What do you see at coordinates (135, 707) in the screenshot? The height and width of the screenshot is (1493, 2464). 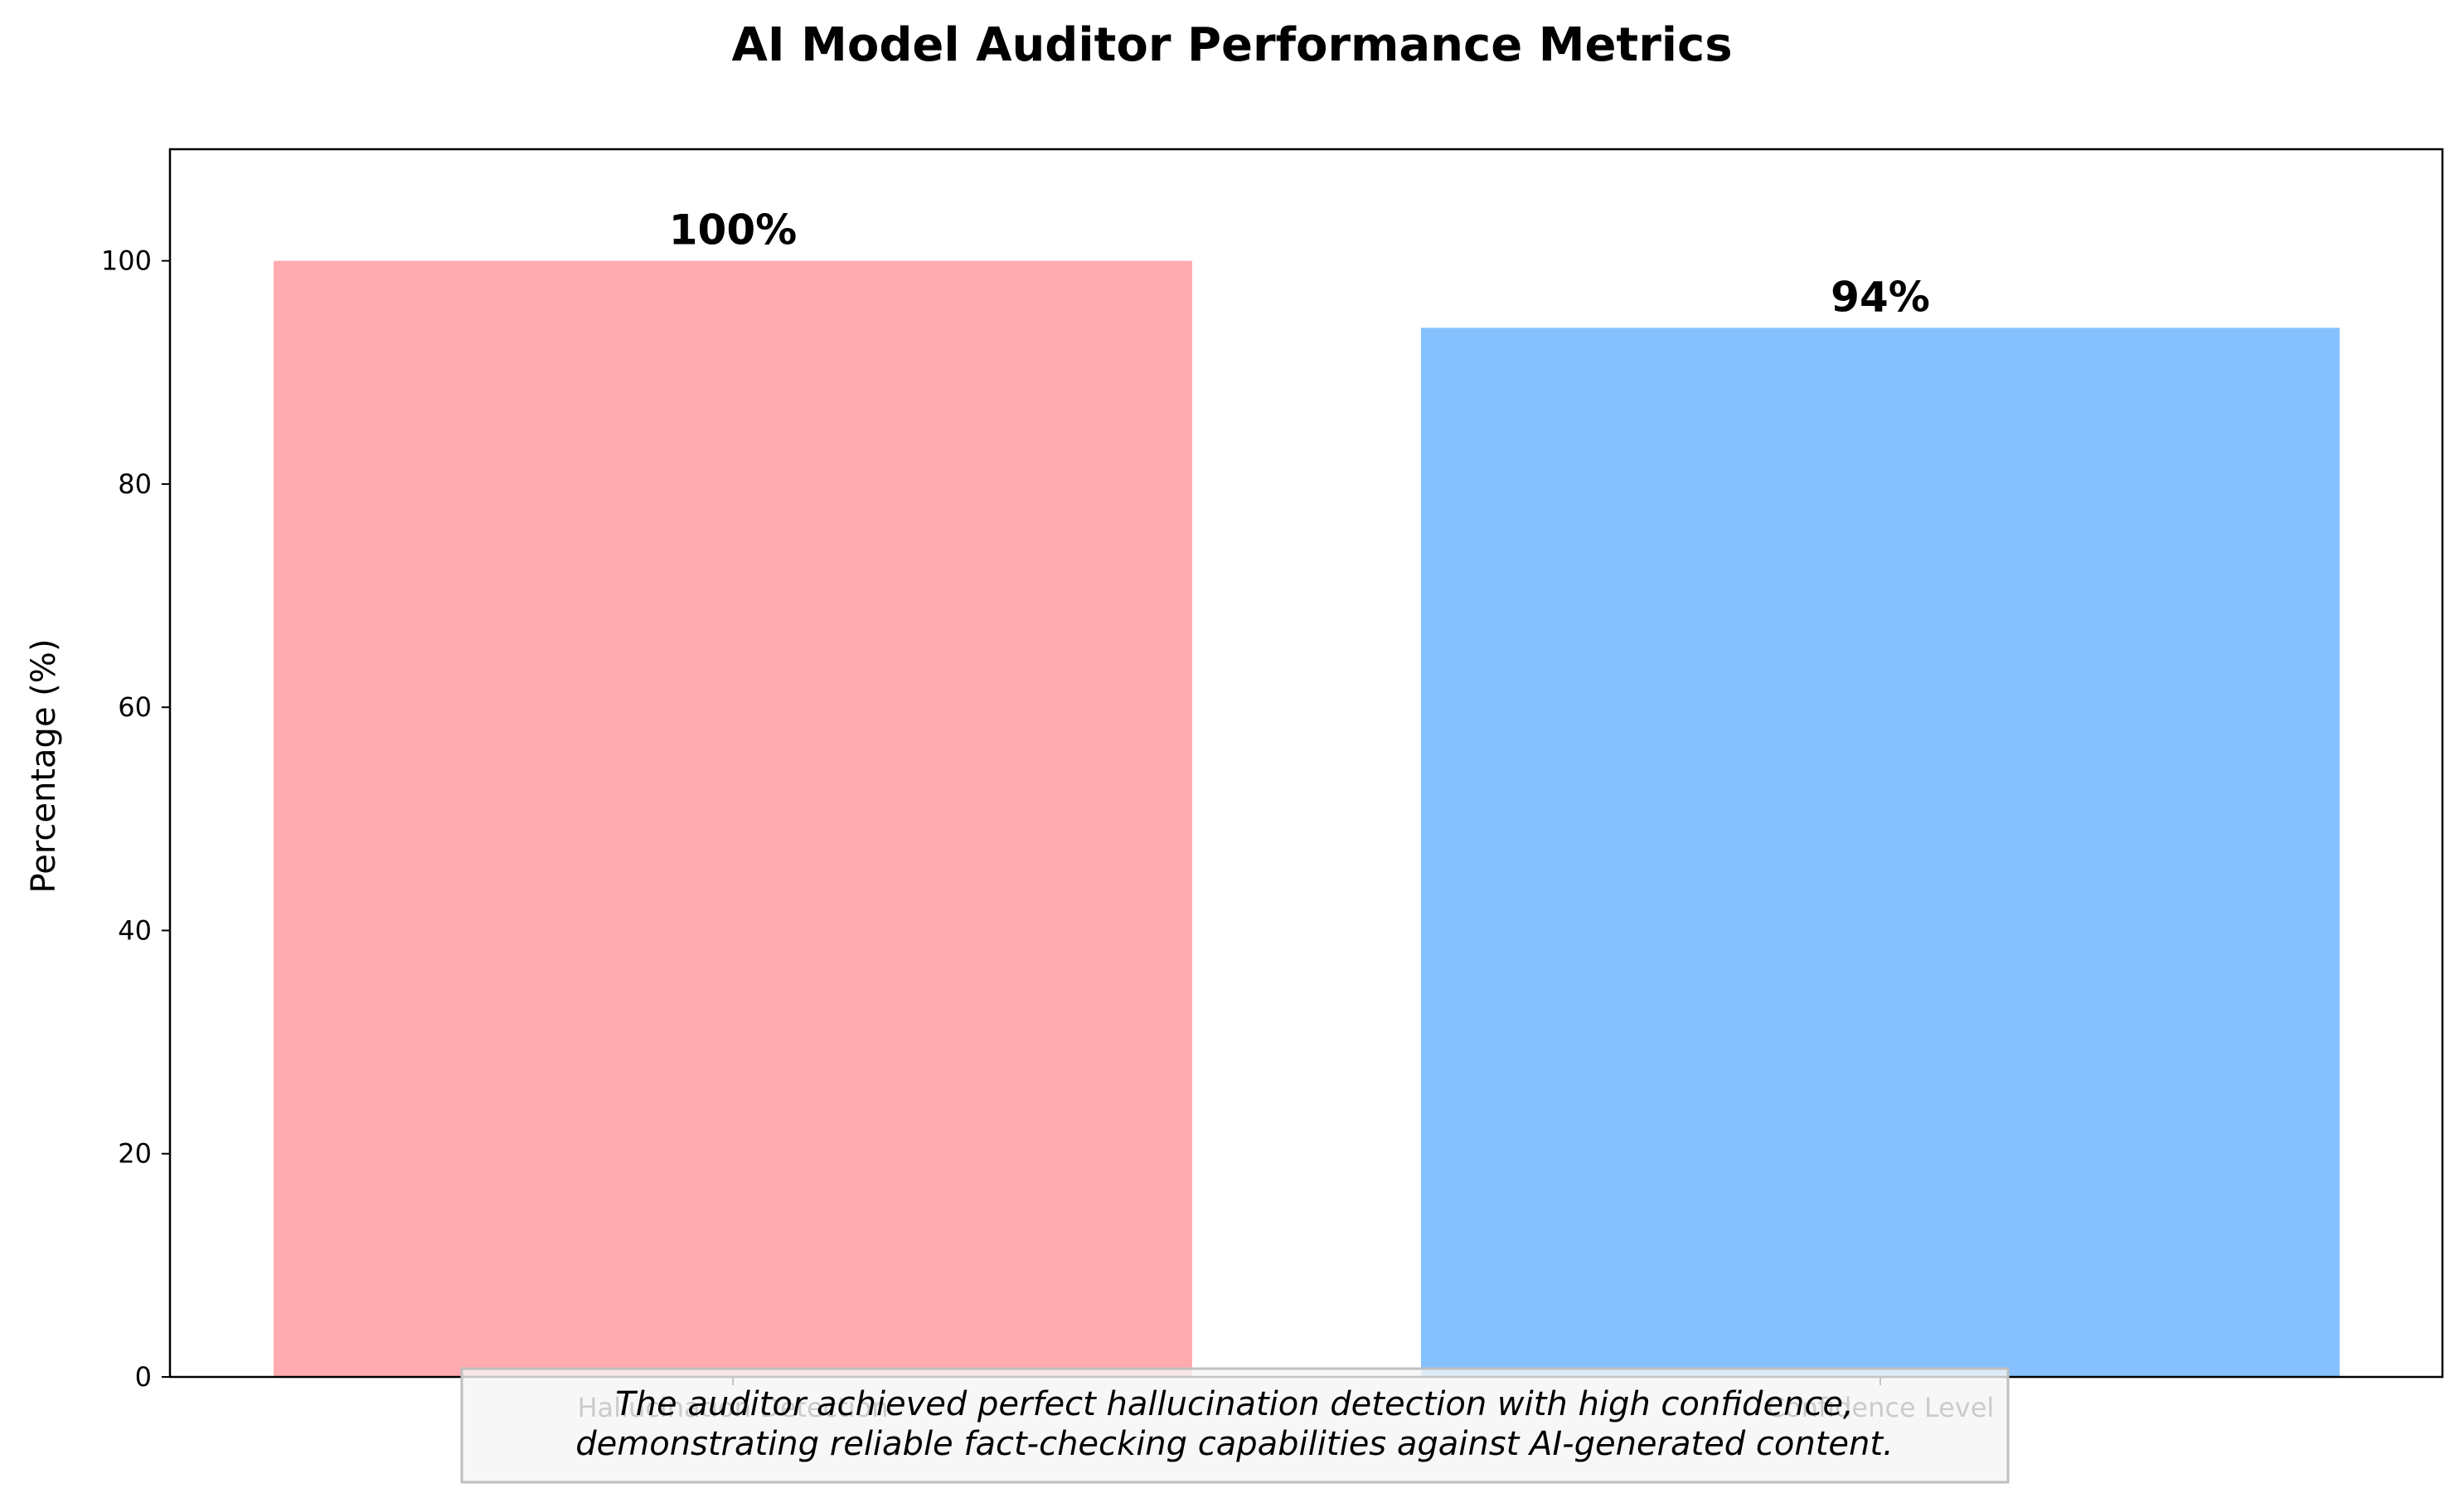 I see `y-tick-label-60: 60` at bounding box center [135, 707].